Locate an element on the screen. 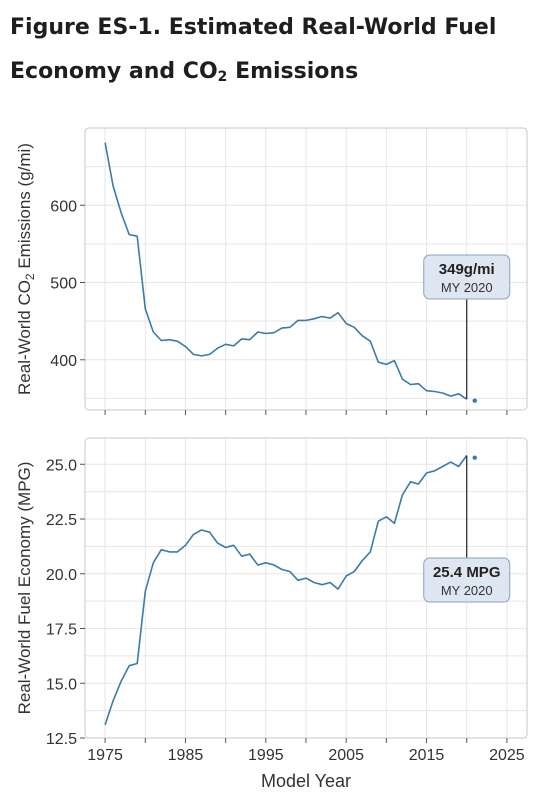 Image resolution: width=537 pixels, height=800 pixels. x-tick-label: 1975 is located at coordinates (105, 755).